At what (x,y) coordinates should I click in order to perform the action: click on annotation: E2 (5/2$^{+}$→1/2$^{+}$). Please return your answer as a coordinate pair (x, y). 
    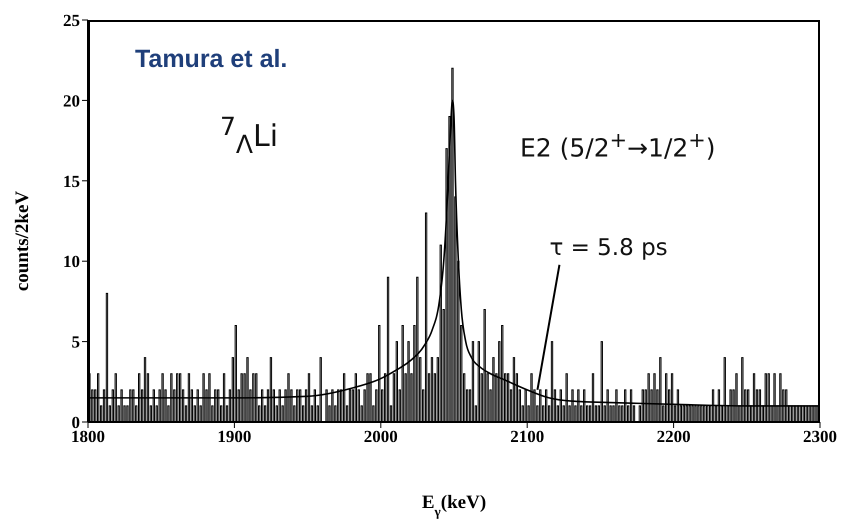
    Looking at the image, I should click on (618, 145).